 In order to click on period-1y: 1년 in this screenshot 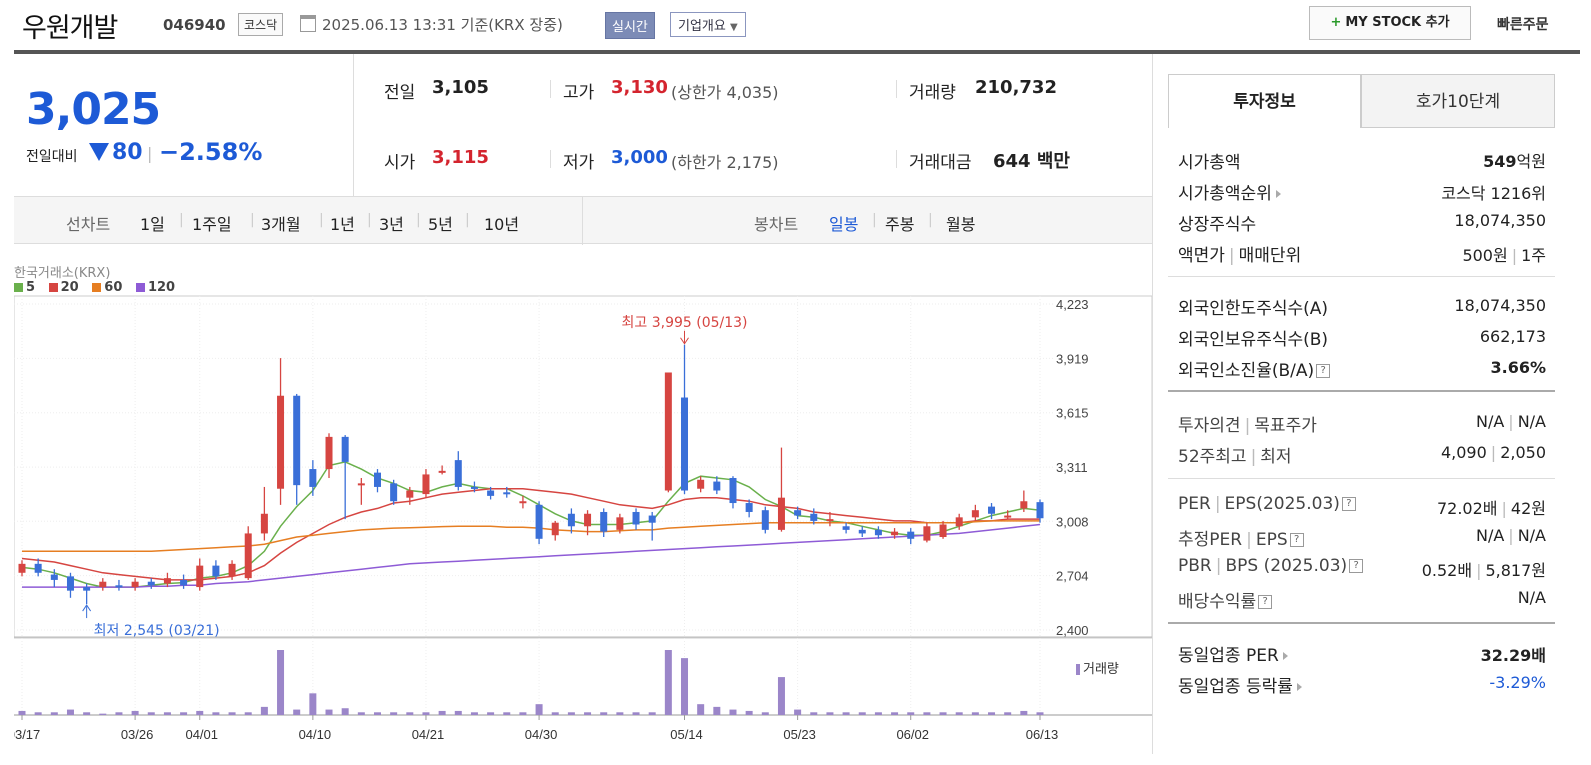, I will do `click(342, 224)`.